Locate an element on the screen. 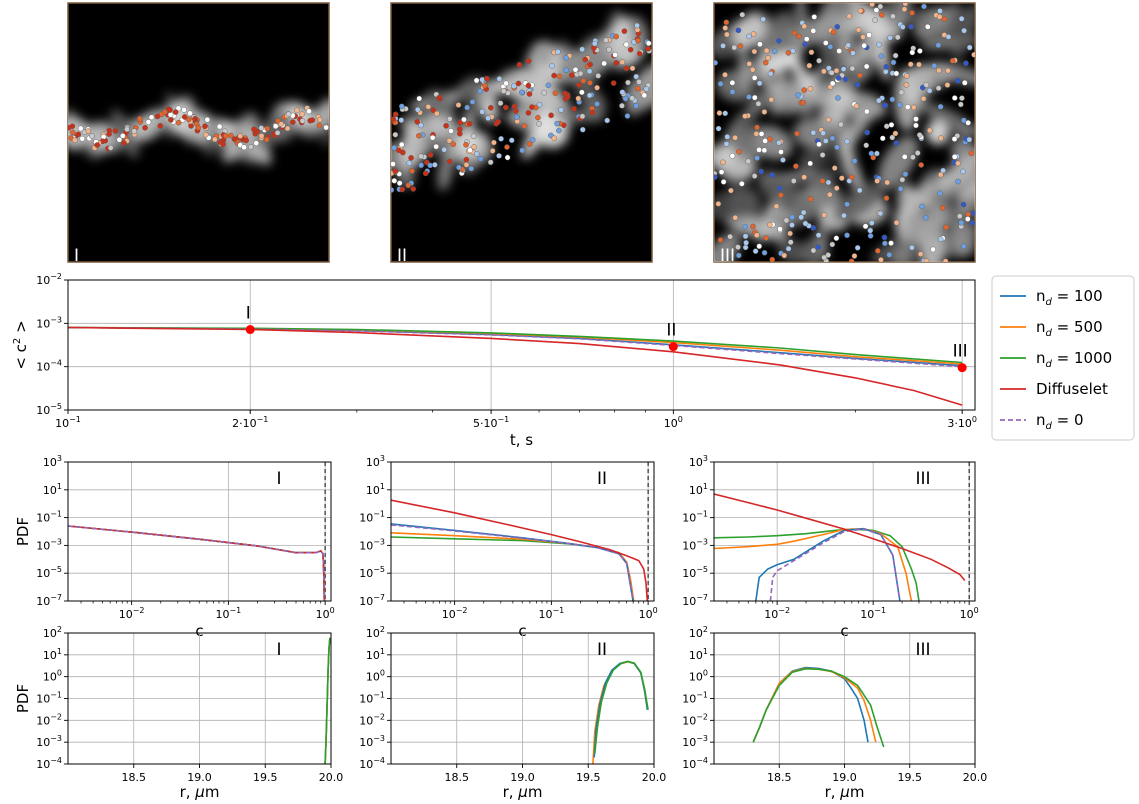  tick-label: 3·100 is located at coordinates (962, 422).